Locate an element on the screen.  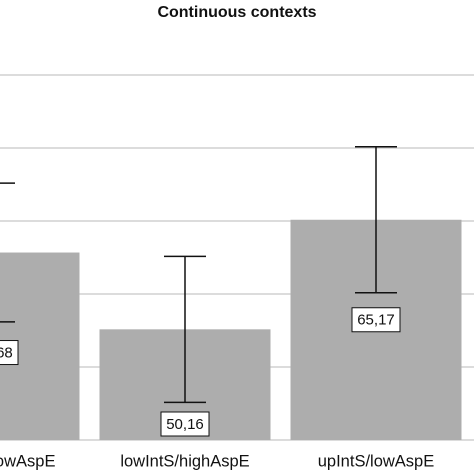
value-label: 65,17 is located at coordinates (376, 320).